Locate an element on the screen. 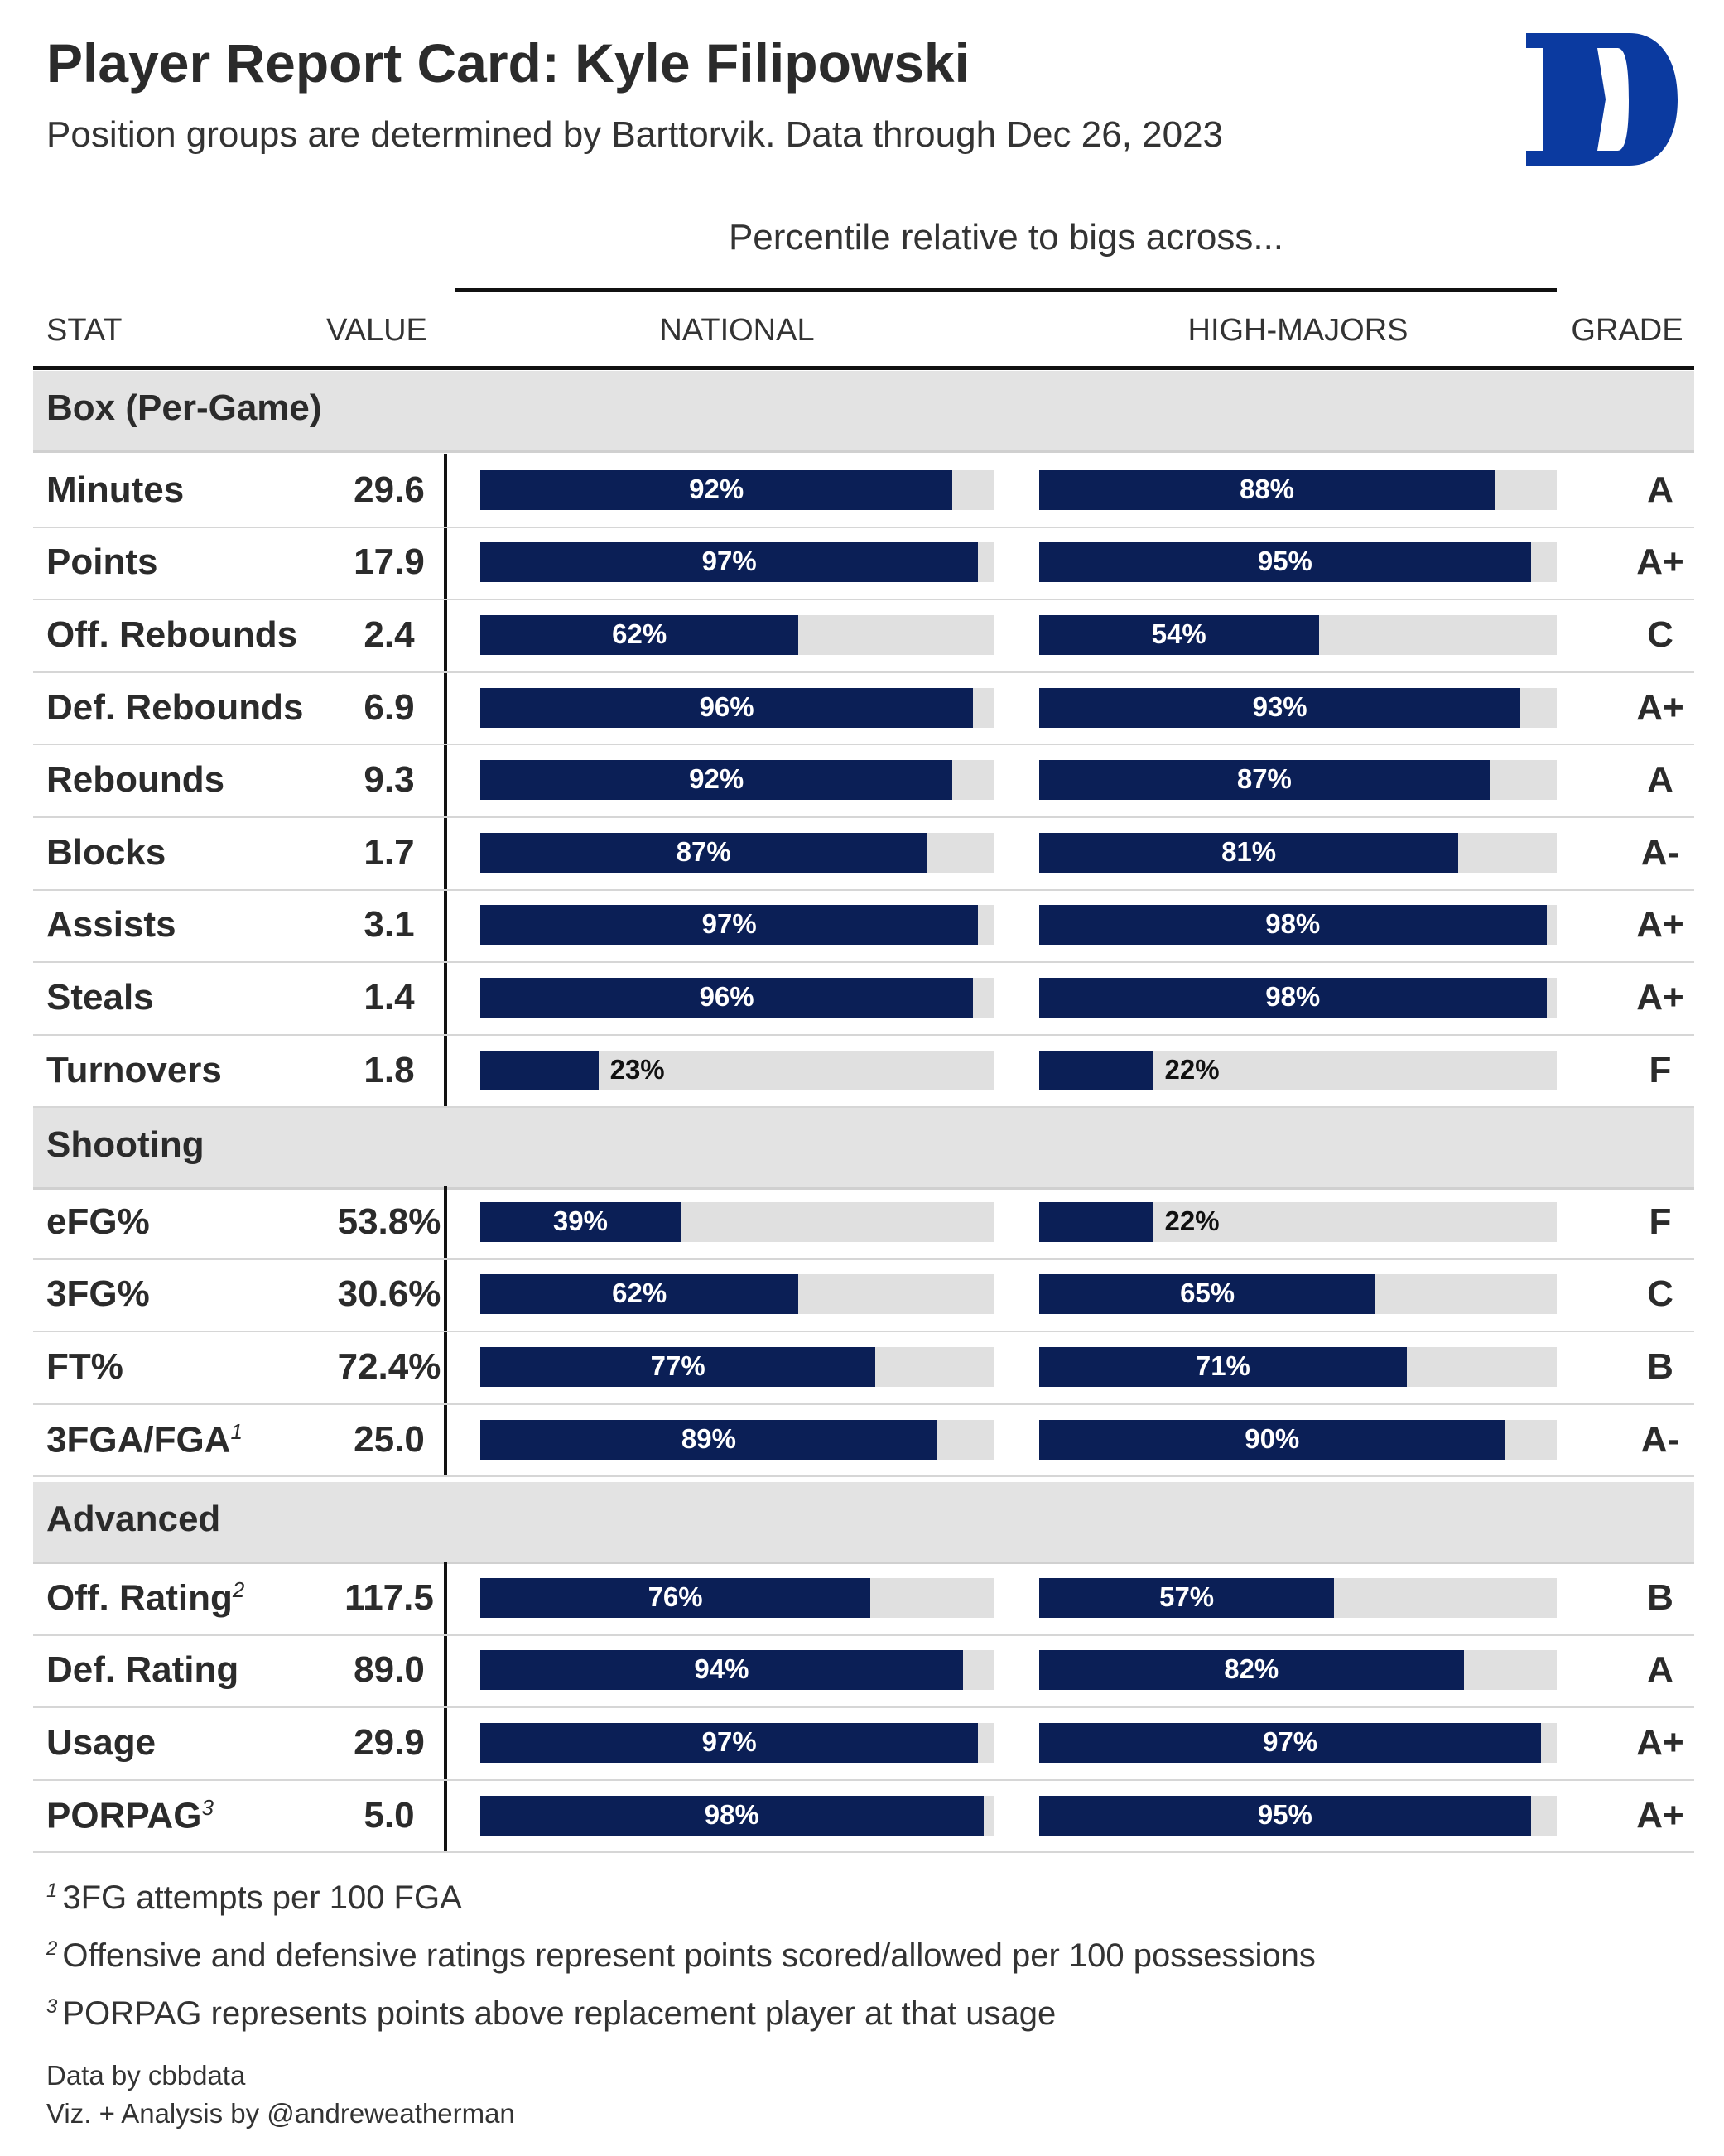  national-pct-label: 76% is located at coordinates (675, 1597).